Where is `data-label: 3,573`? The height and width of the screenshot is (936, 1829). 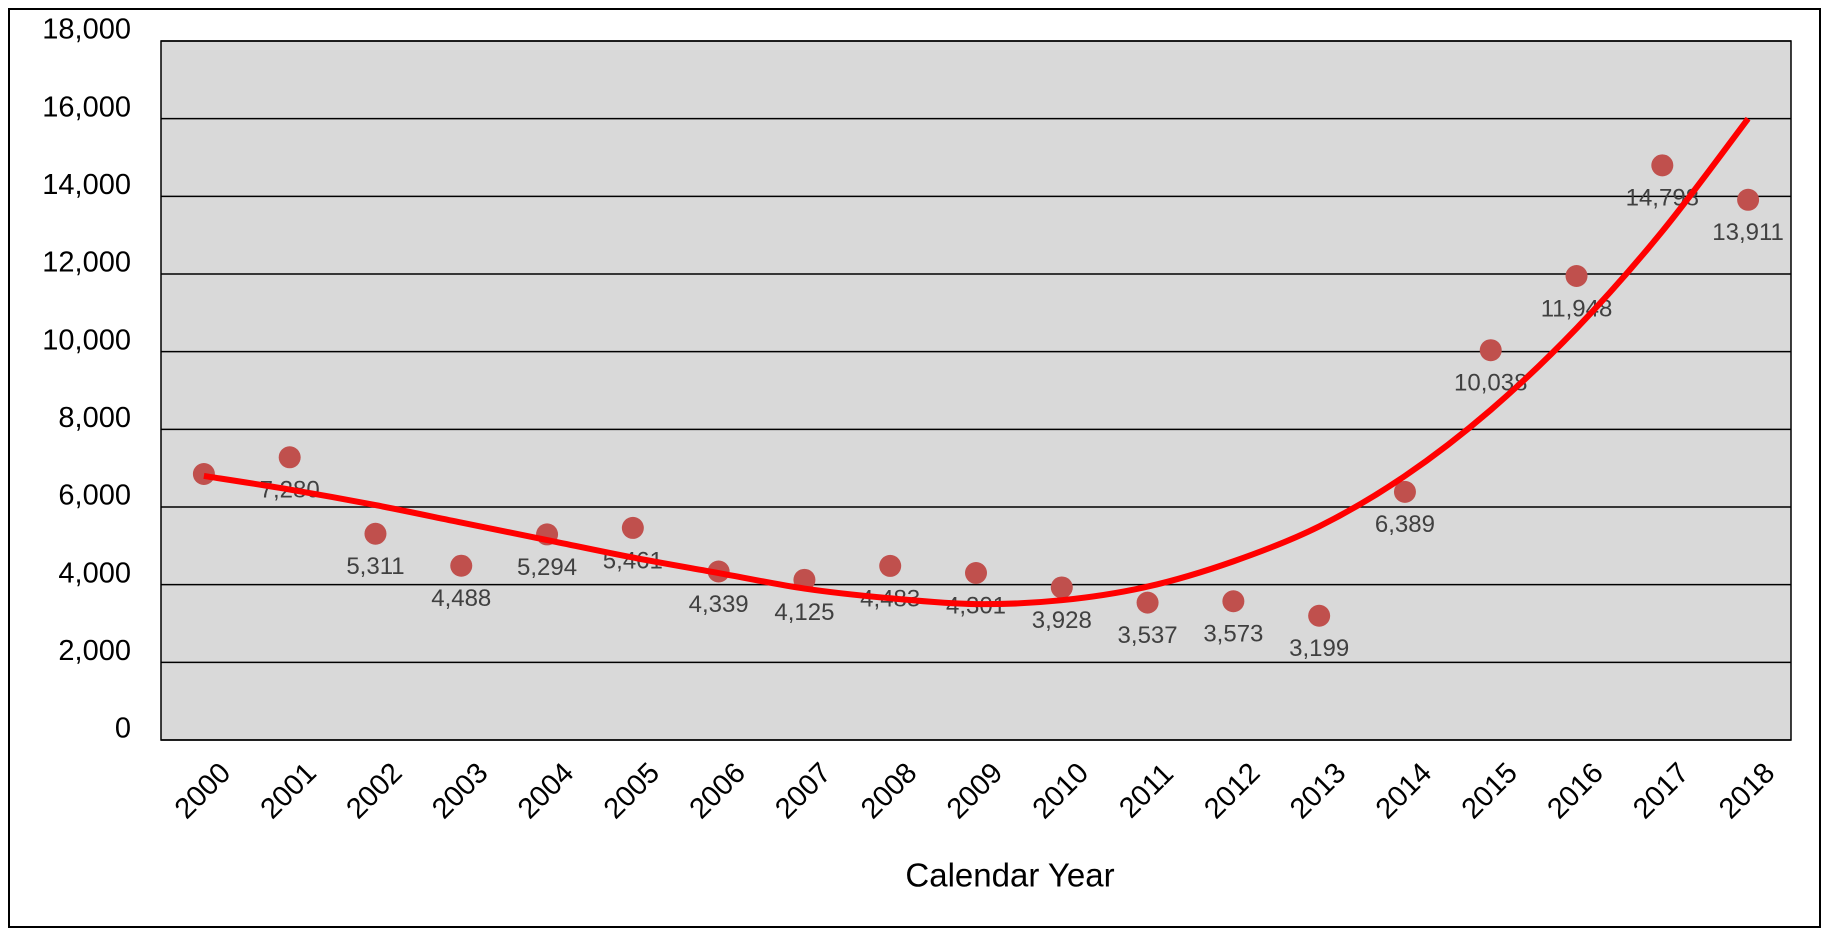
data-label: 3,573 is located at coordinates (1233, 634).